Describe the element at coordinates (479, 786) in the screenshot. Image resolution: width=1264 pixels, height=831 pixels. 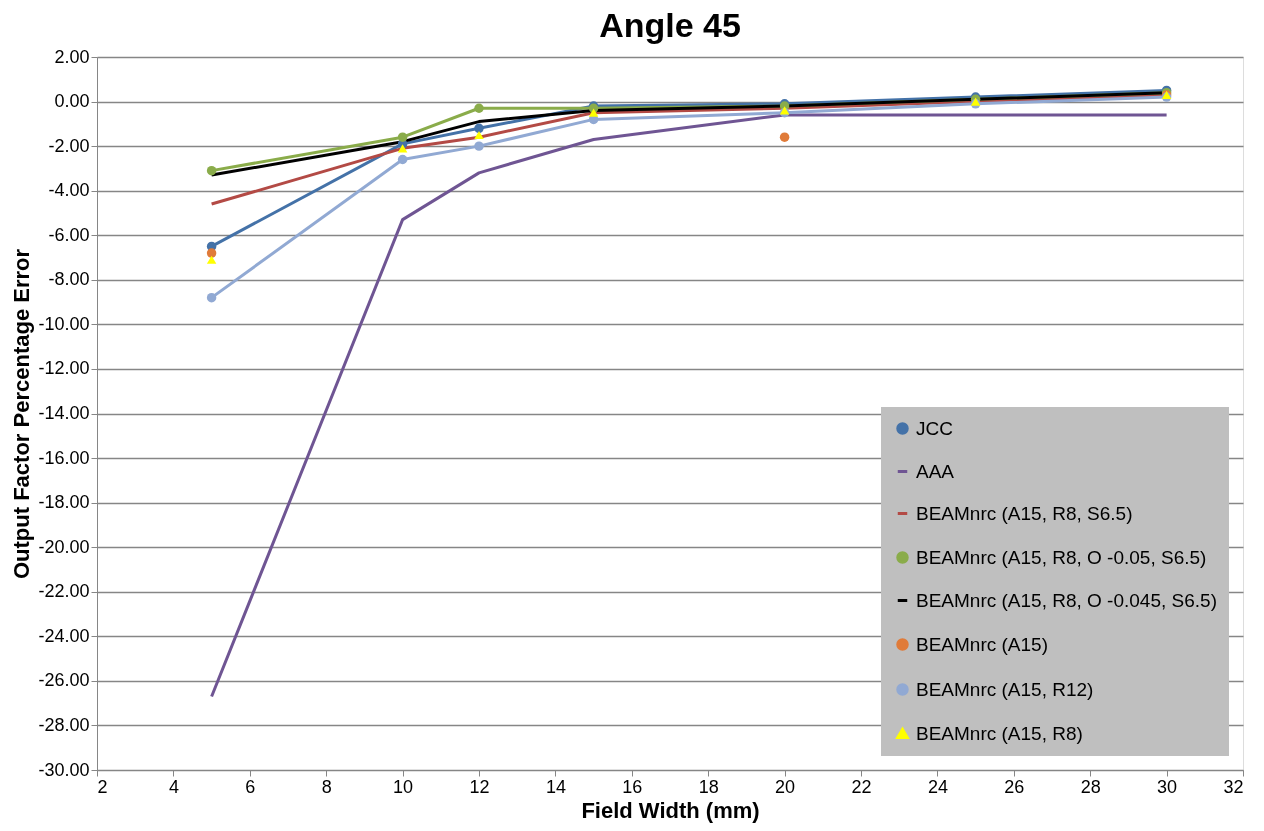
I see `x-tick-label: 12` at that location.